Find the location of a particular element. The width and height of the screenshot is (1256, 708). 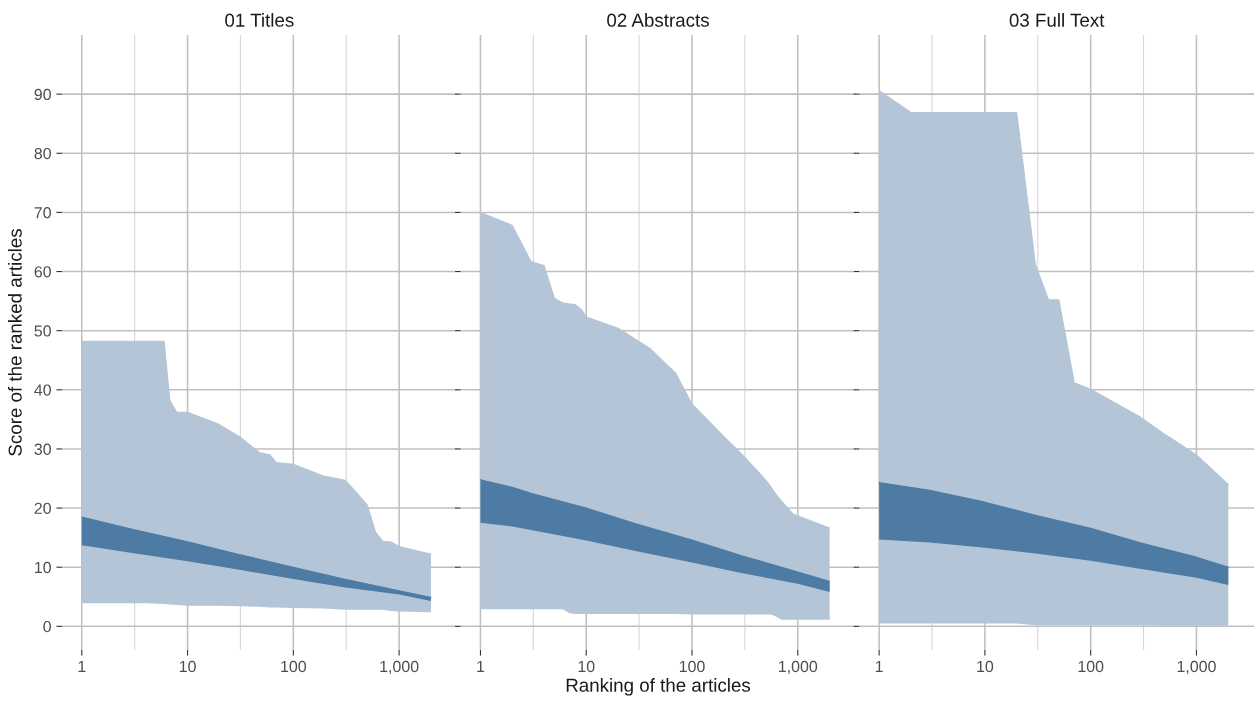

chart-title: 01 Titles is located at coordinates (259, 20).